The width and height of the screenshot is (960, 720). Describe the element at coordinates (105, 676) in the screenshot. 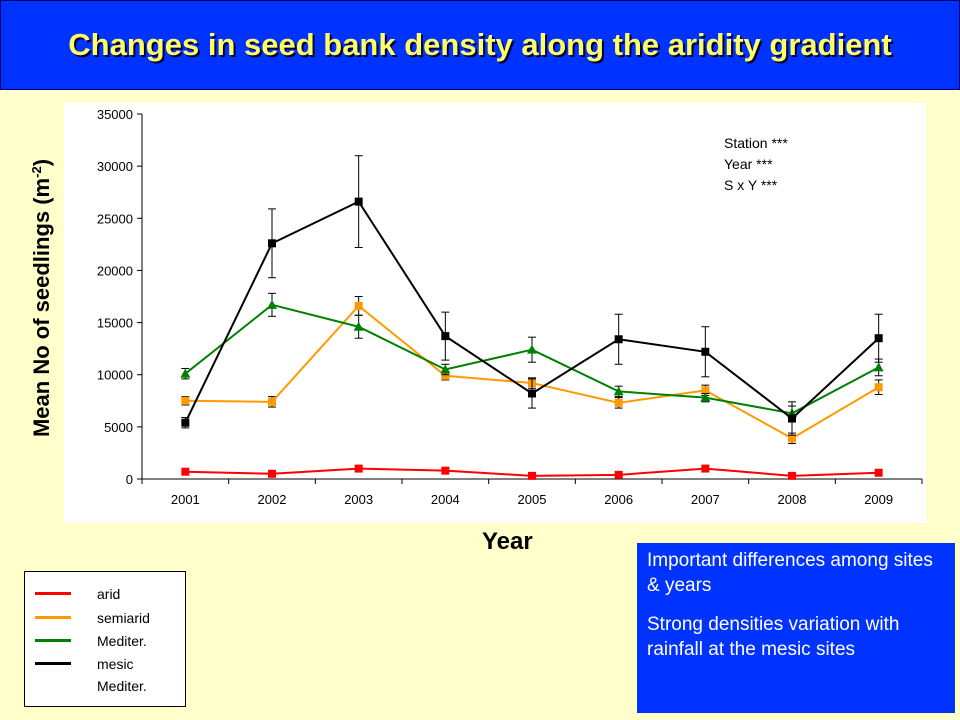

I see `legend-item-mesic-mediter: mesic Mediter.` at that location.